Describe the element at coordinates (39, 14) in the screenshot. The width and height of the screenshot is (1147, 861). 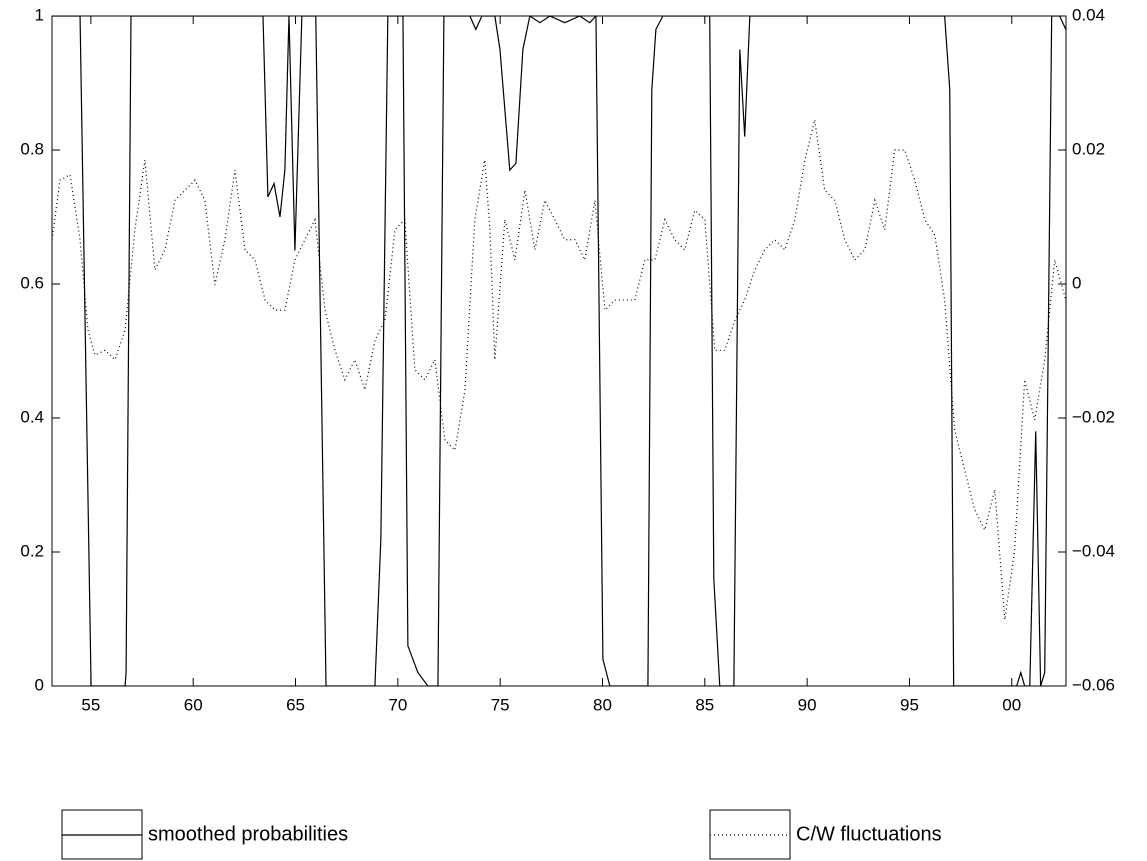
I see `y-tick-label: 1` at that location.